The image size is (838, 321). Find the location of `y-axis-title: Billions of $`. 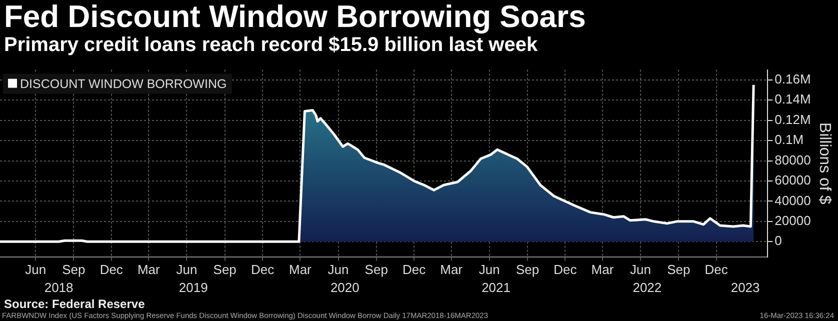

y-axis-title: Billions of $ is located at coordinates (824, 163).